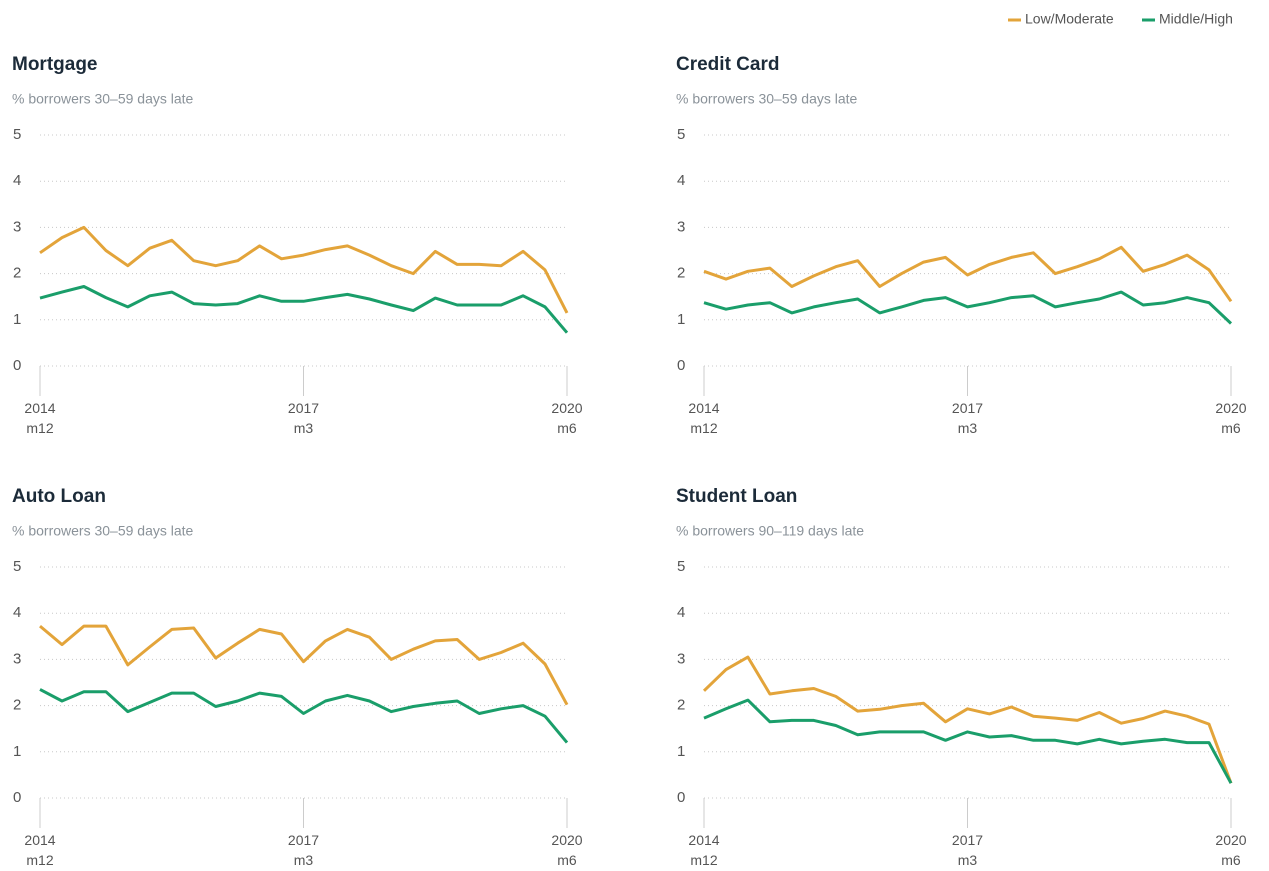 This screenshot has width=1269, height=871. What do you see at coordinates (1069, 19) in the screenshot?
I see `legend-label: Low/Moderate` at bounding box center [1069, 19].